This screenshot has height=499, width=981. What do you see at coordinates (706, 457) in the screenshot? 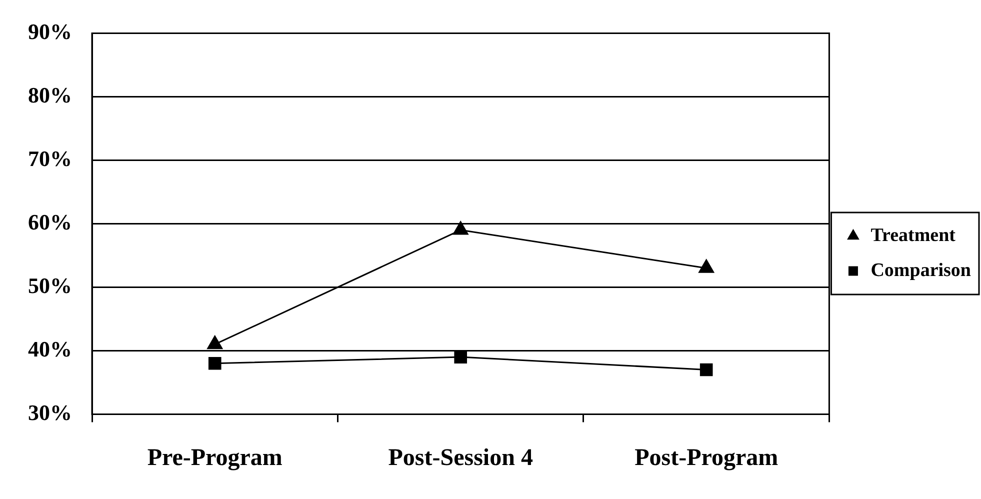
I see `x-tick-label: Post-Program` at bounding box center [706, 457].